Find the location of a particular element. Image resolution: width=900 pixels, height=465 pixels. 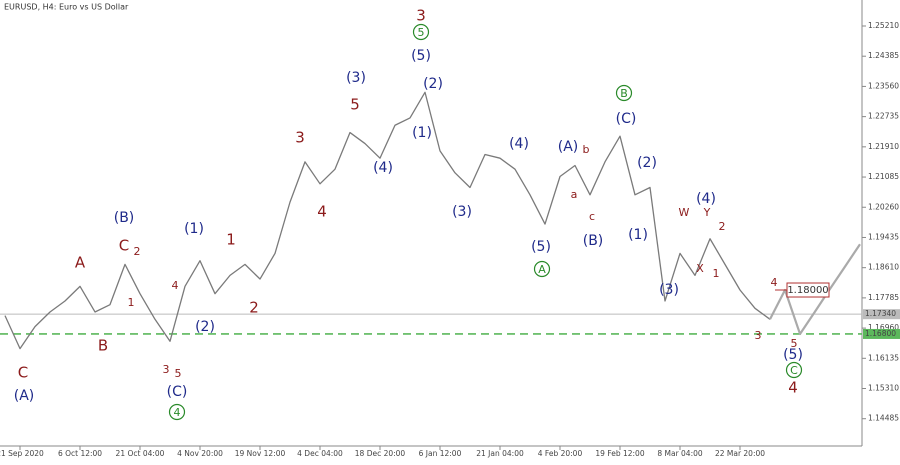

chart-title: EURUSD, H4: Euro vs US Dollar is located at coordinates (66, 7).